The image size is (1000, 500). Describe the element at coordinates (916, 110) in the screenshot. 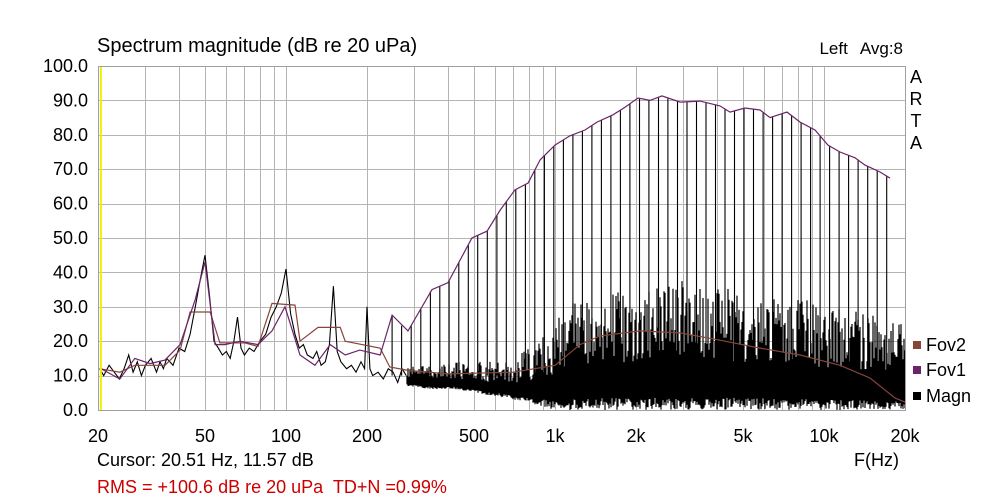

I see `brand-logo-text: ARTA` at that location.